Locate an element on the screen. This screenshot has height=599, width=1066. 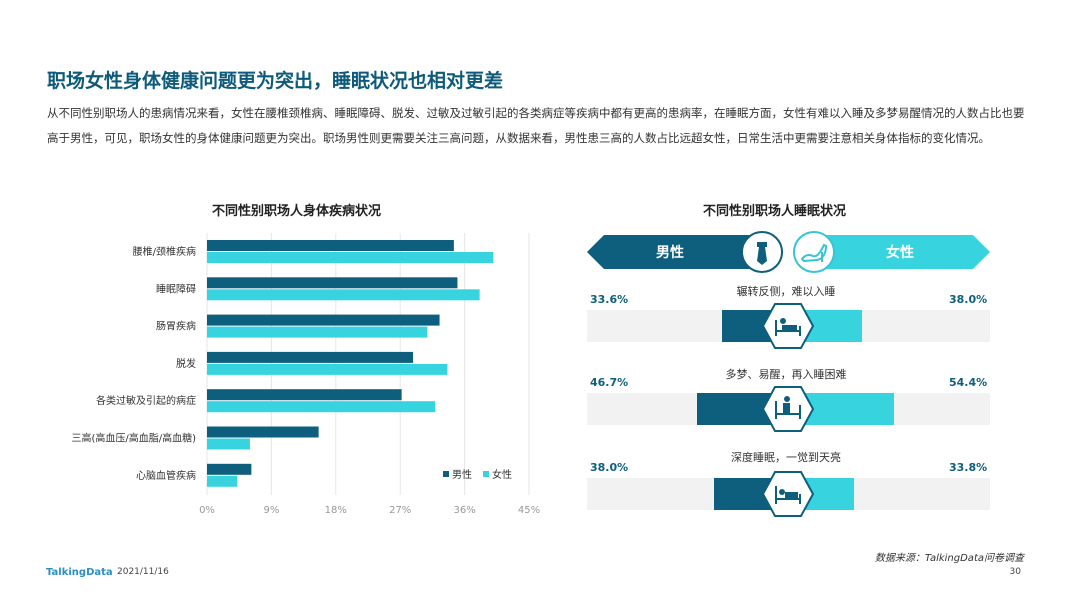
male-tie-icon is located at coordinates (762, 252).